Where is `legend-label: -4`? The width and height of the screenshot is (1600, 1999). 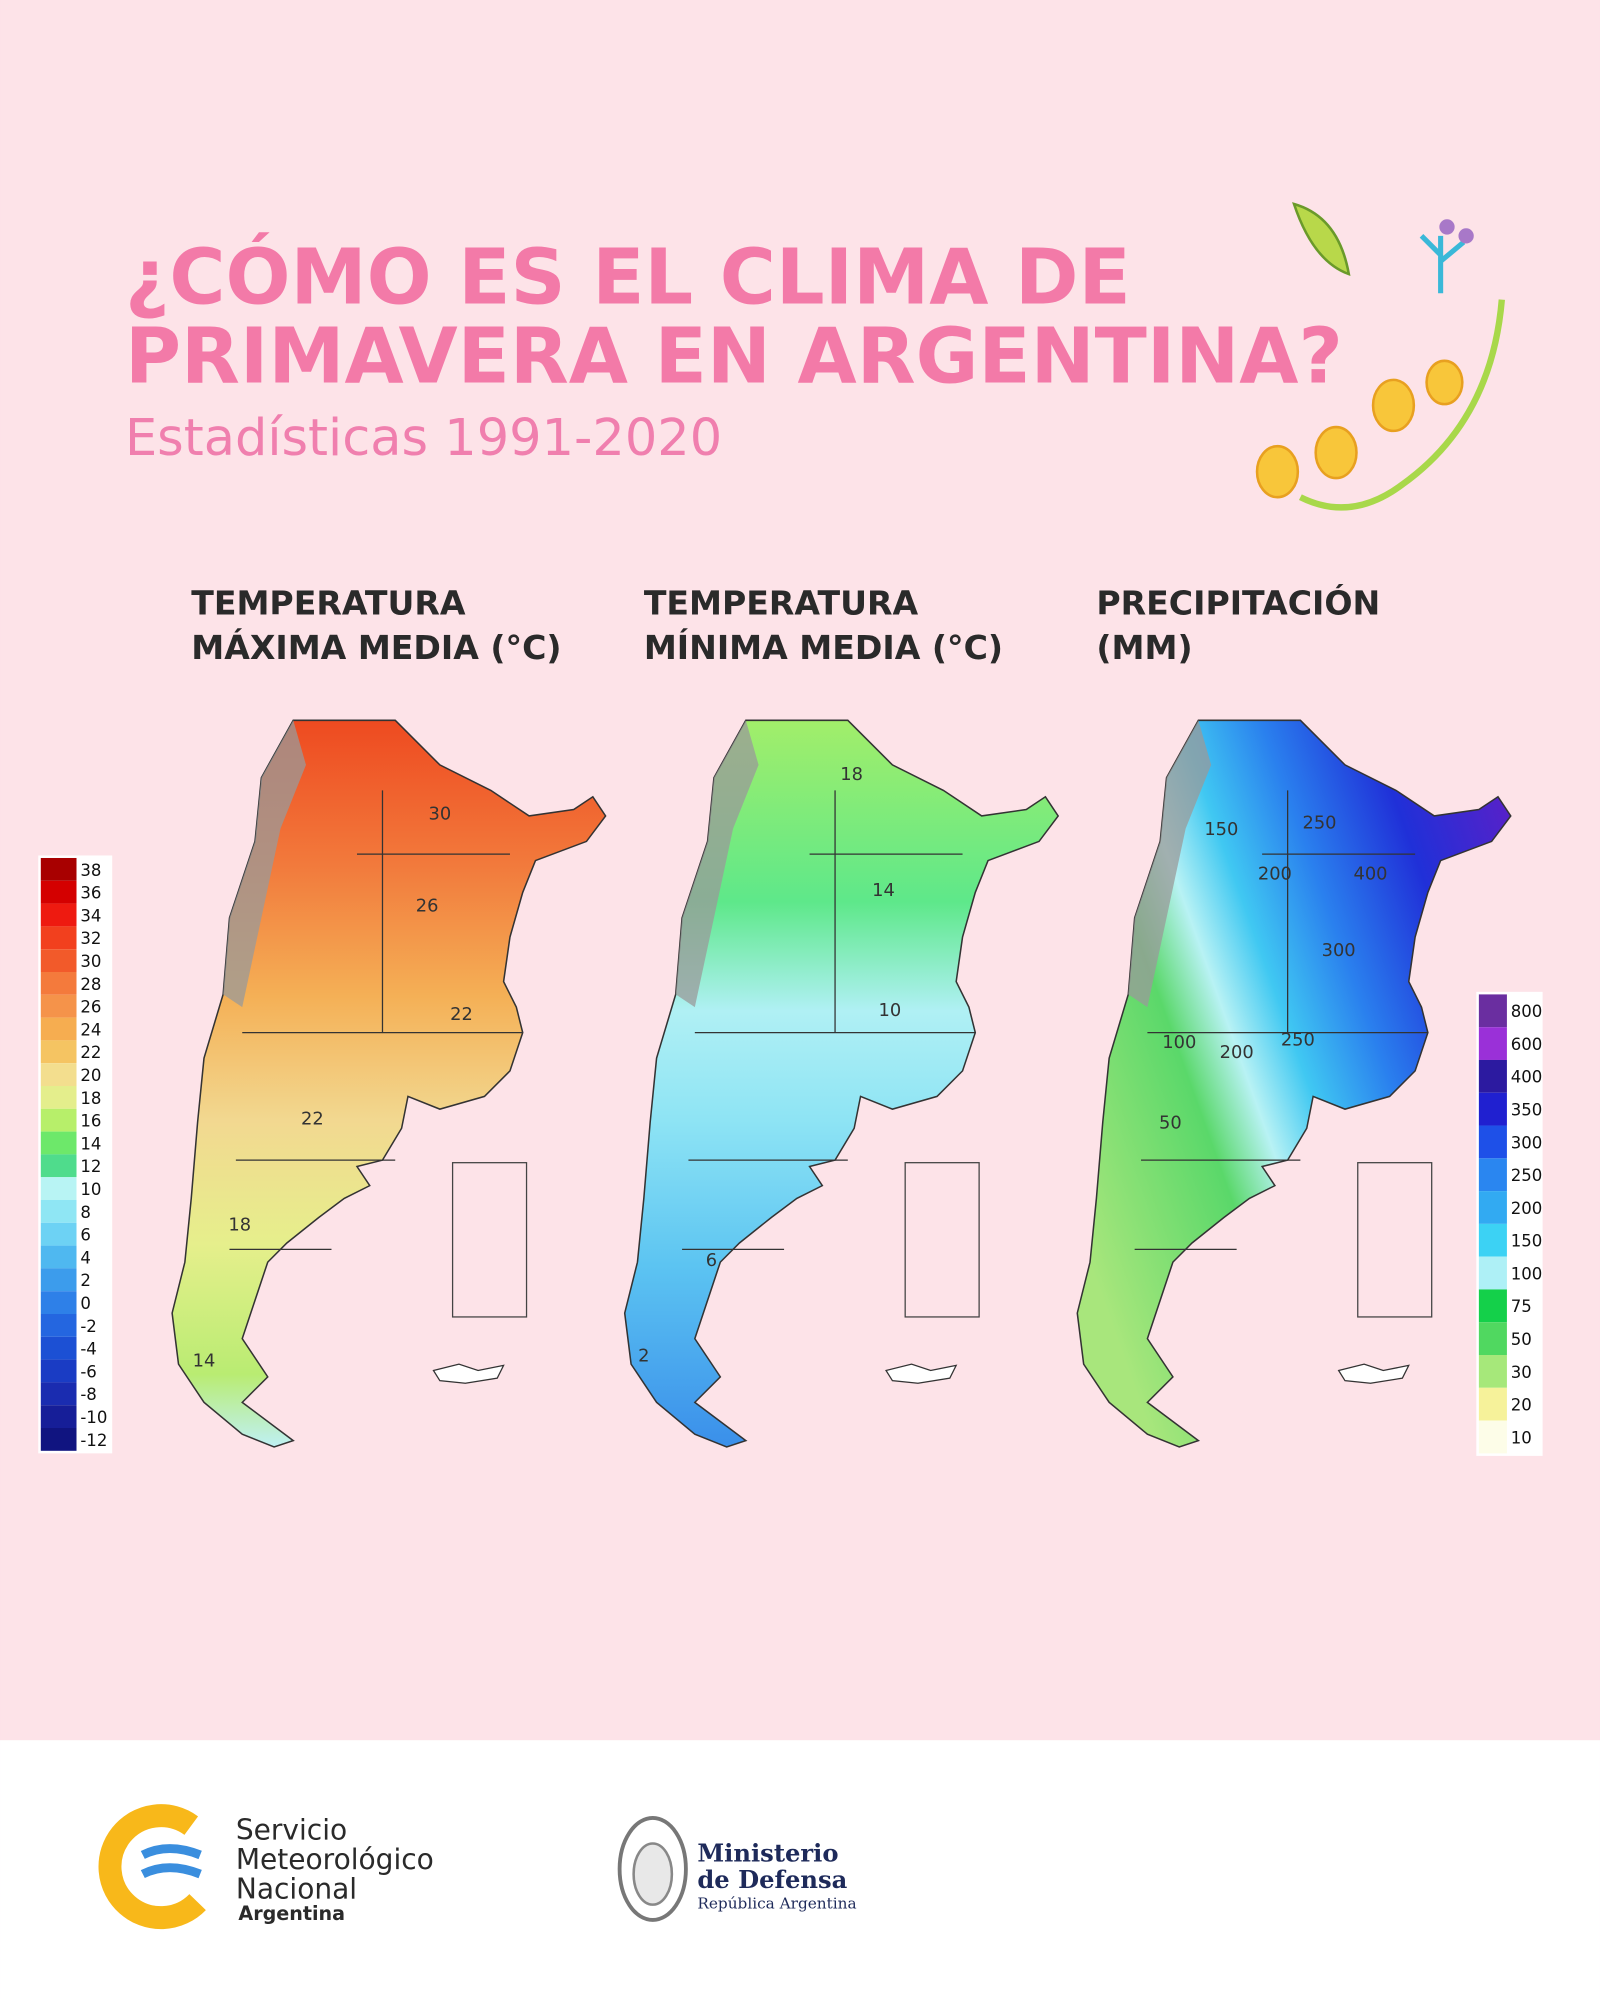 legend-label: -4 is located at coordinates (88, 1349).